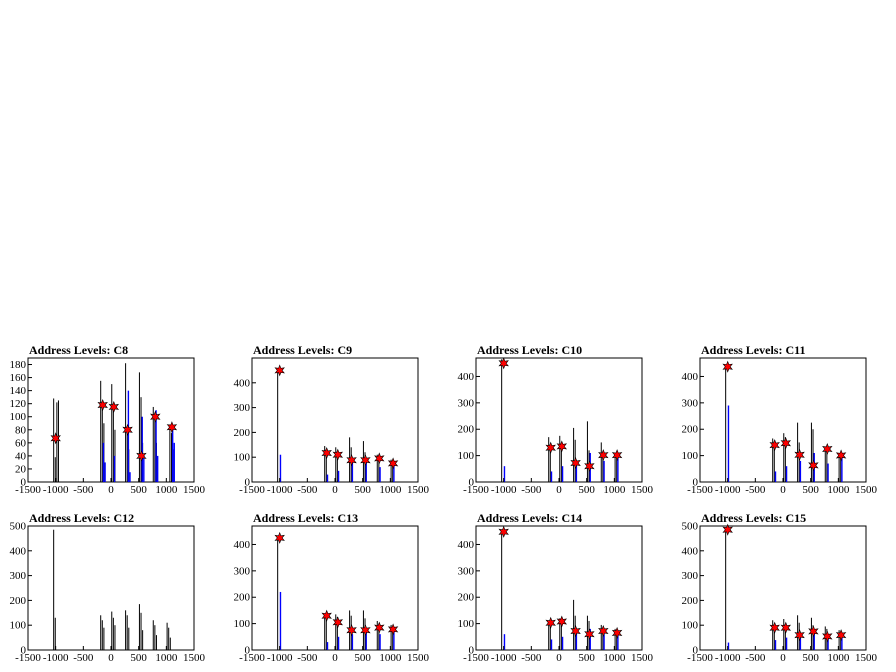 This screenshot has width=896, height=672. Describe the element at coordinates (529, 518) in the screenshot. I see `chart-title: Address Levels: C14` at that location.